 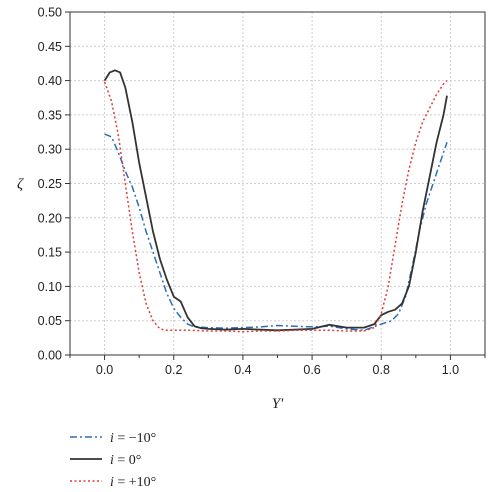 What do you see at coordinates (50, 81) in the screenshot?
I see `y-tick-label: 0.40` at bounding box center [50, 81].